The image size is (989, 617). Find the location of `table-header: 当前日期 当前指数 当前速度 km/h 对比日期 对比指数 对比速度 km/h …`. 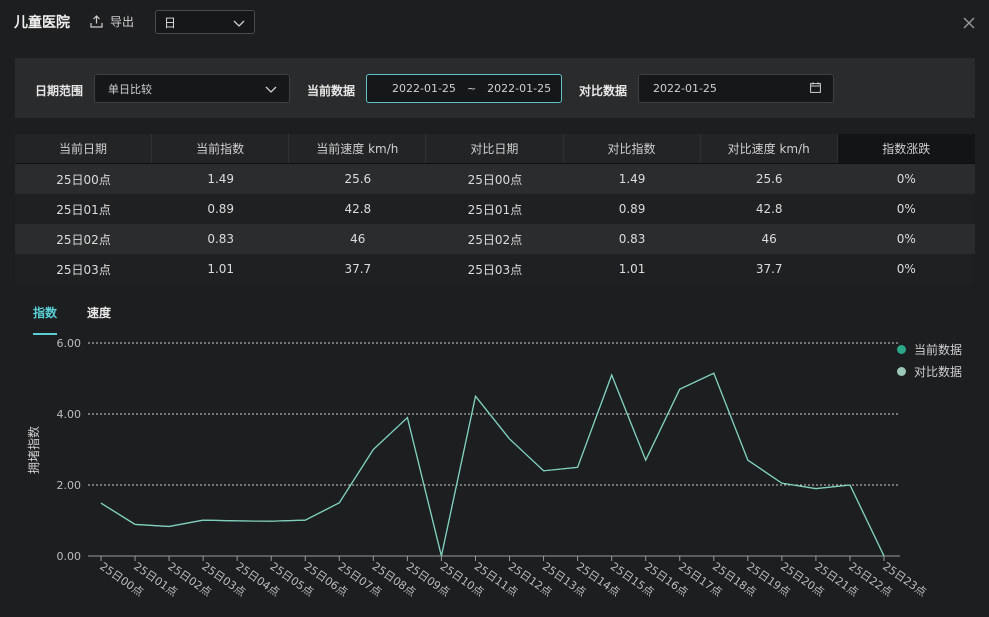

table-header: 当前日期 当前指数 当前速度 km/h 对比日期 对比指数 对比速度 km/h … is located at coordinates (495, 149).